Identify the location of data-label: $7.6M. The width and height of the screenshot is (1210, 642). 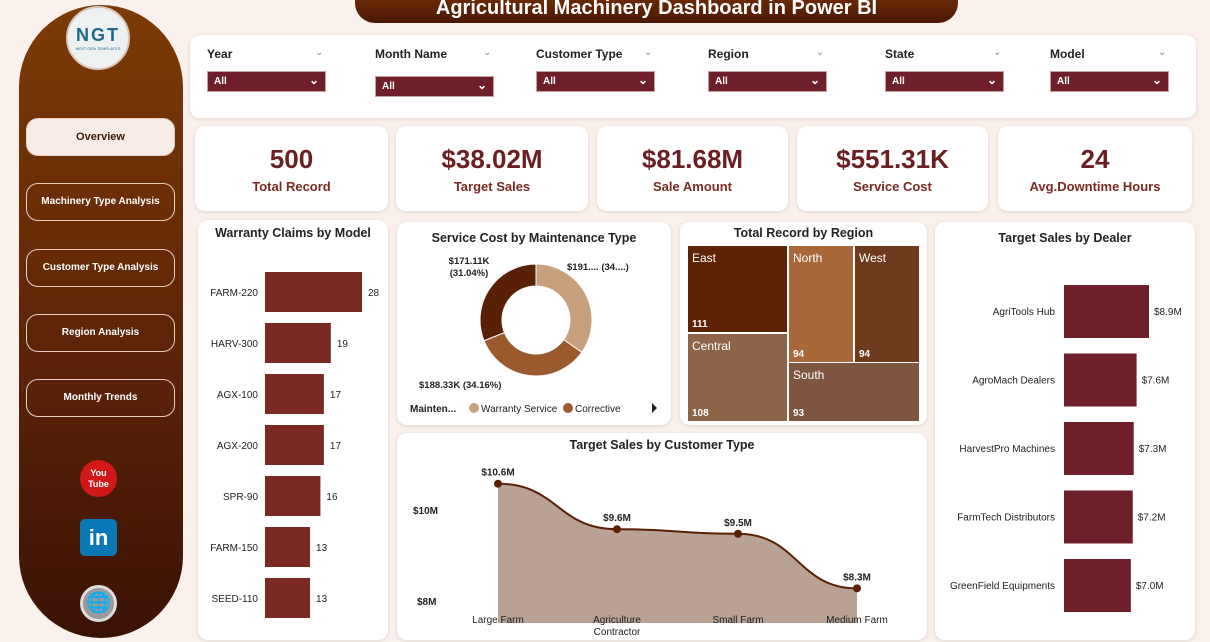
(1156, 381).